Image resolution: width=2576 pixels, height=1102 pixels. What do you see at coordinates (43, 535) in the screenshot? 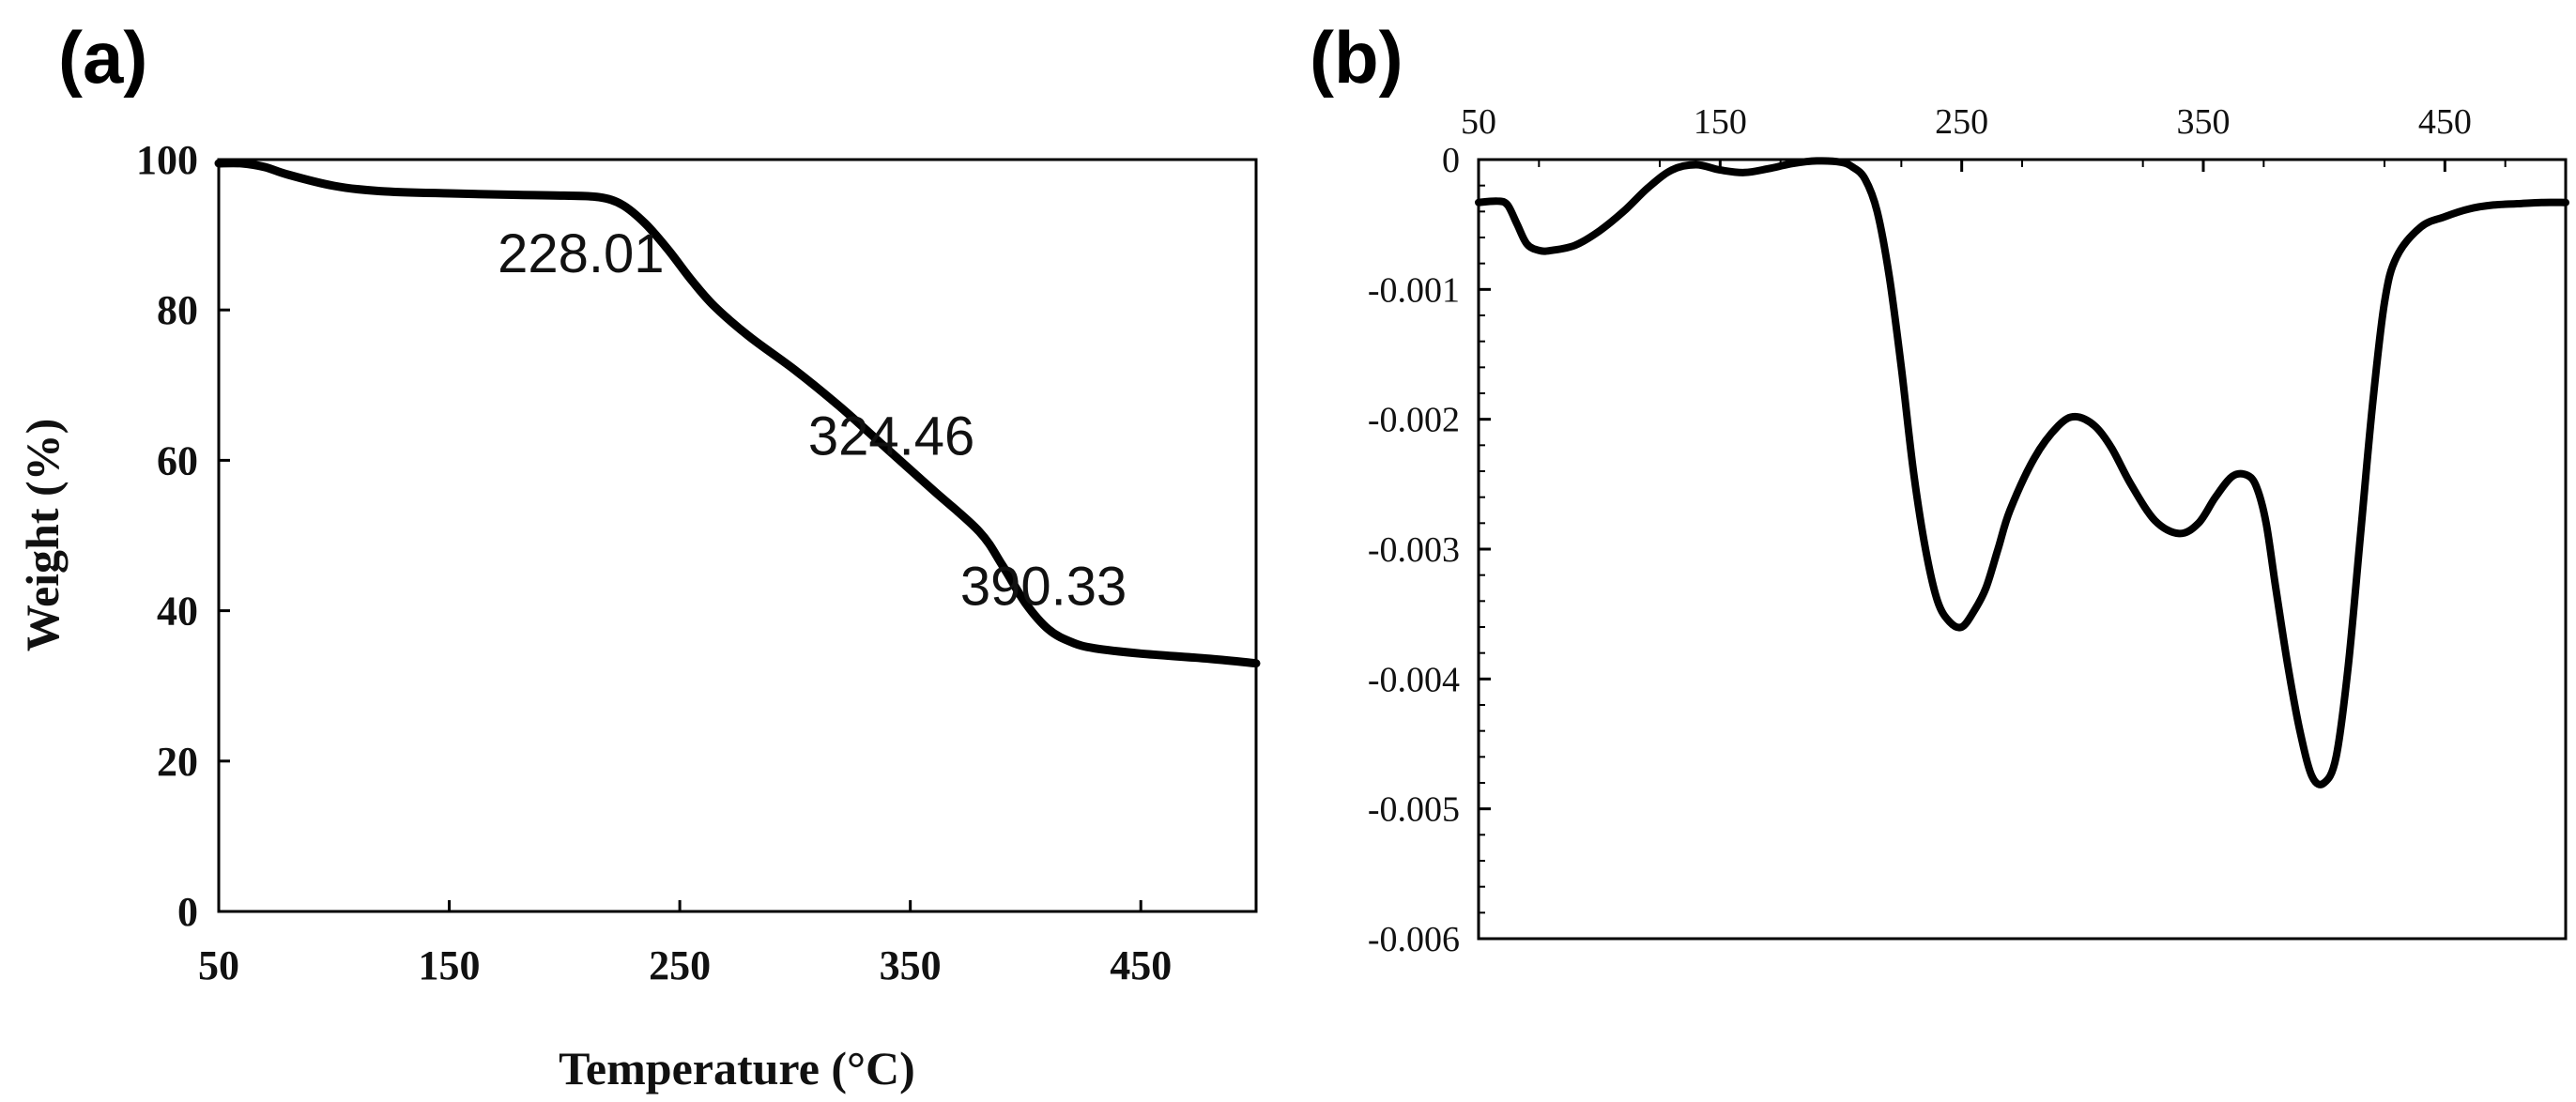
I see `y-axis-title-a: Weight (%)` at bounding box center [43, 535].